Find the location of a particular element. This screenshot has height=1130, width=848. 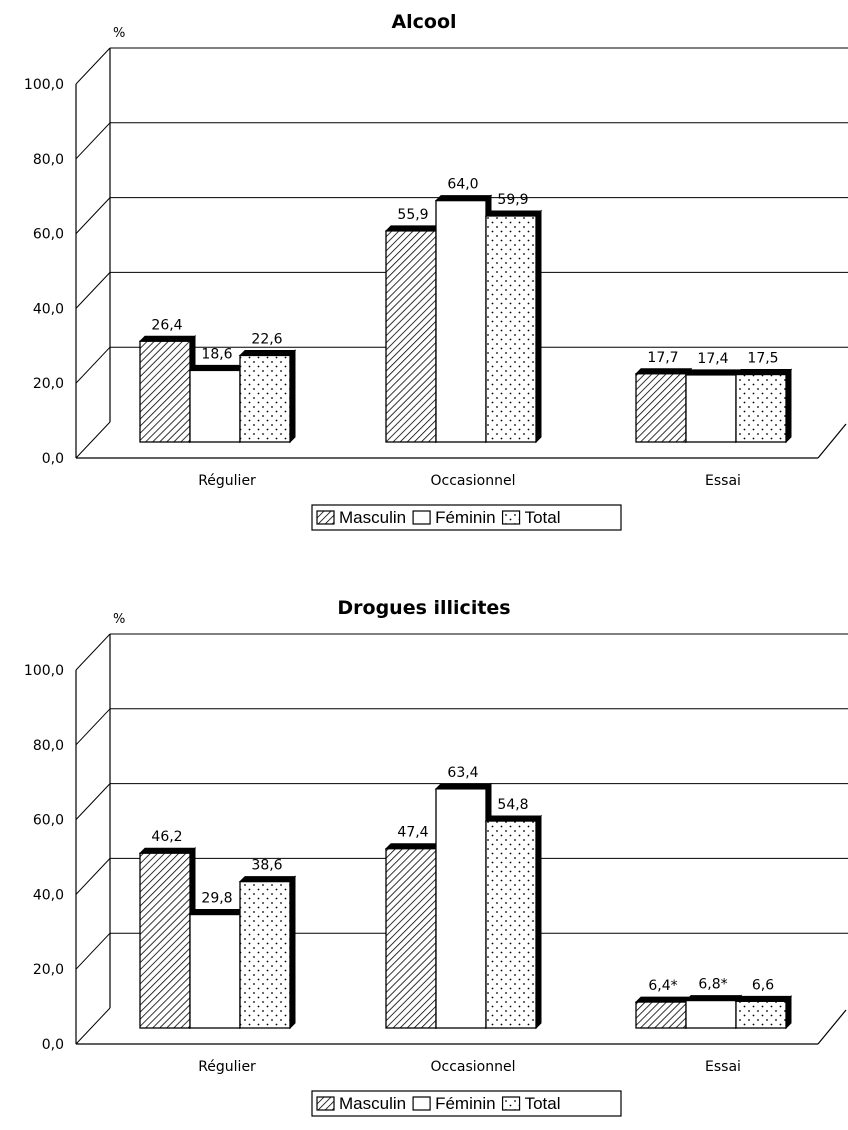

value-label: 6,8* is located at coordinates (712, 985).